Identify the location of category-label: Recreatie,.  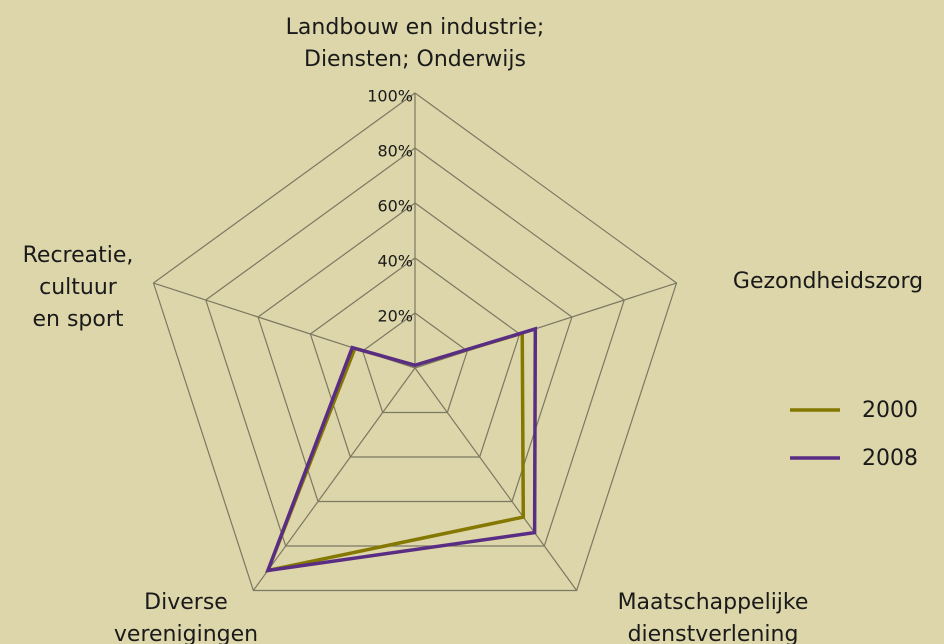
(78, 255).